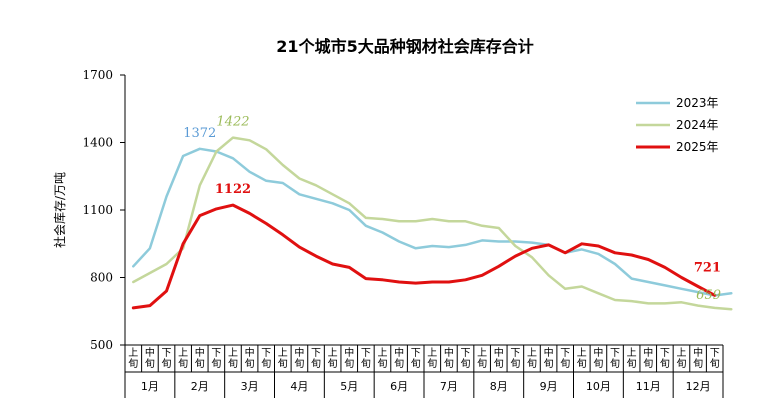 The image size is (766, 420). Describe the element at coordinates (697, 125) in the screenshot. I see `legend-label: 2024年` at that location.